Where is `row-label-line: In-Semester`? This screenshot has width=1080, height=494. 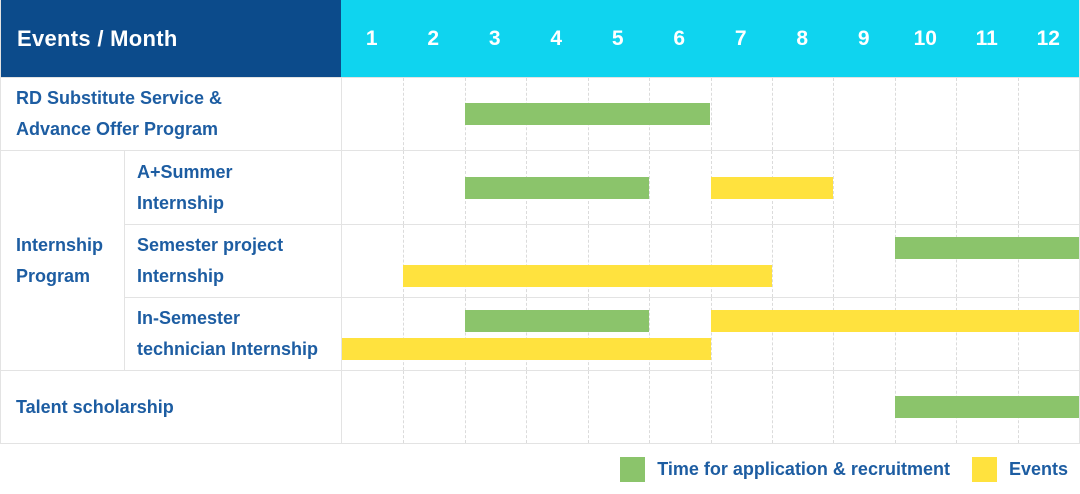 row-label-line: In-Semester is located at coordinates (189, 318).